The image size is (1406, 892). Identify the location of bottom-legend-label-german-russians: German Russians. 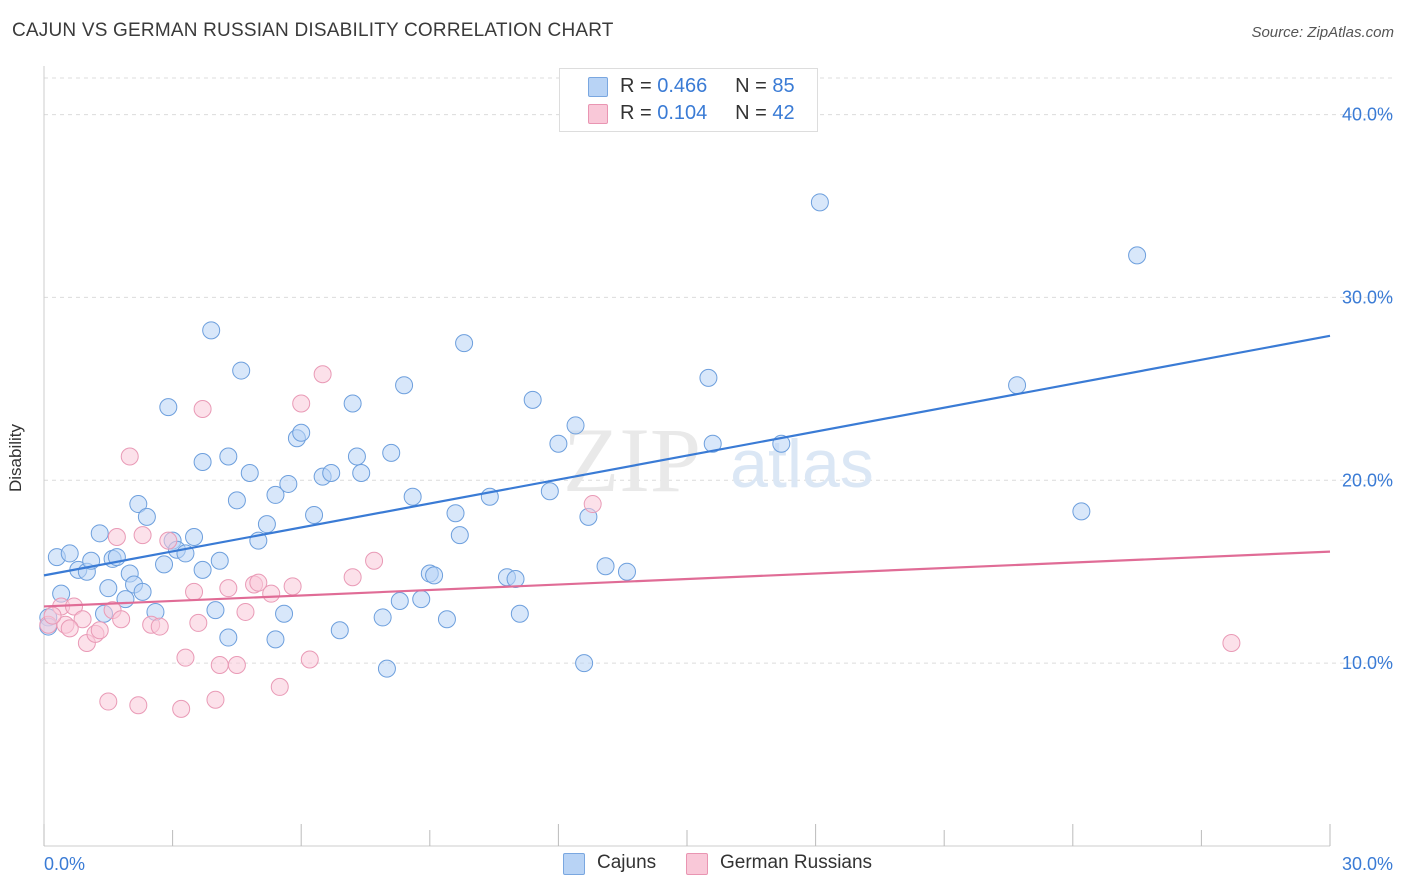
(796, 862).